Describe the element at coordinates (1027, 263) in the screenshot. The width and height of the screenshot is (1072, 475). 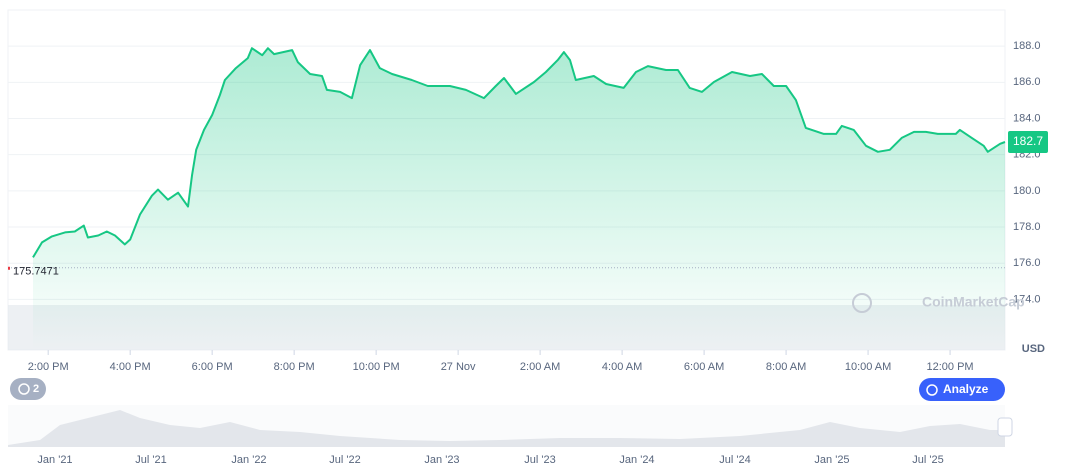
I see `y-tick-label: 176.0` at that location.